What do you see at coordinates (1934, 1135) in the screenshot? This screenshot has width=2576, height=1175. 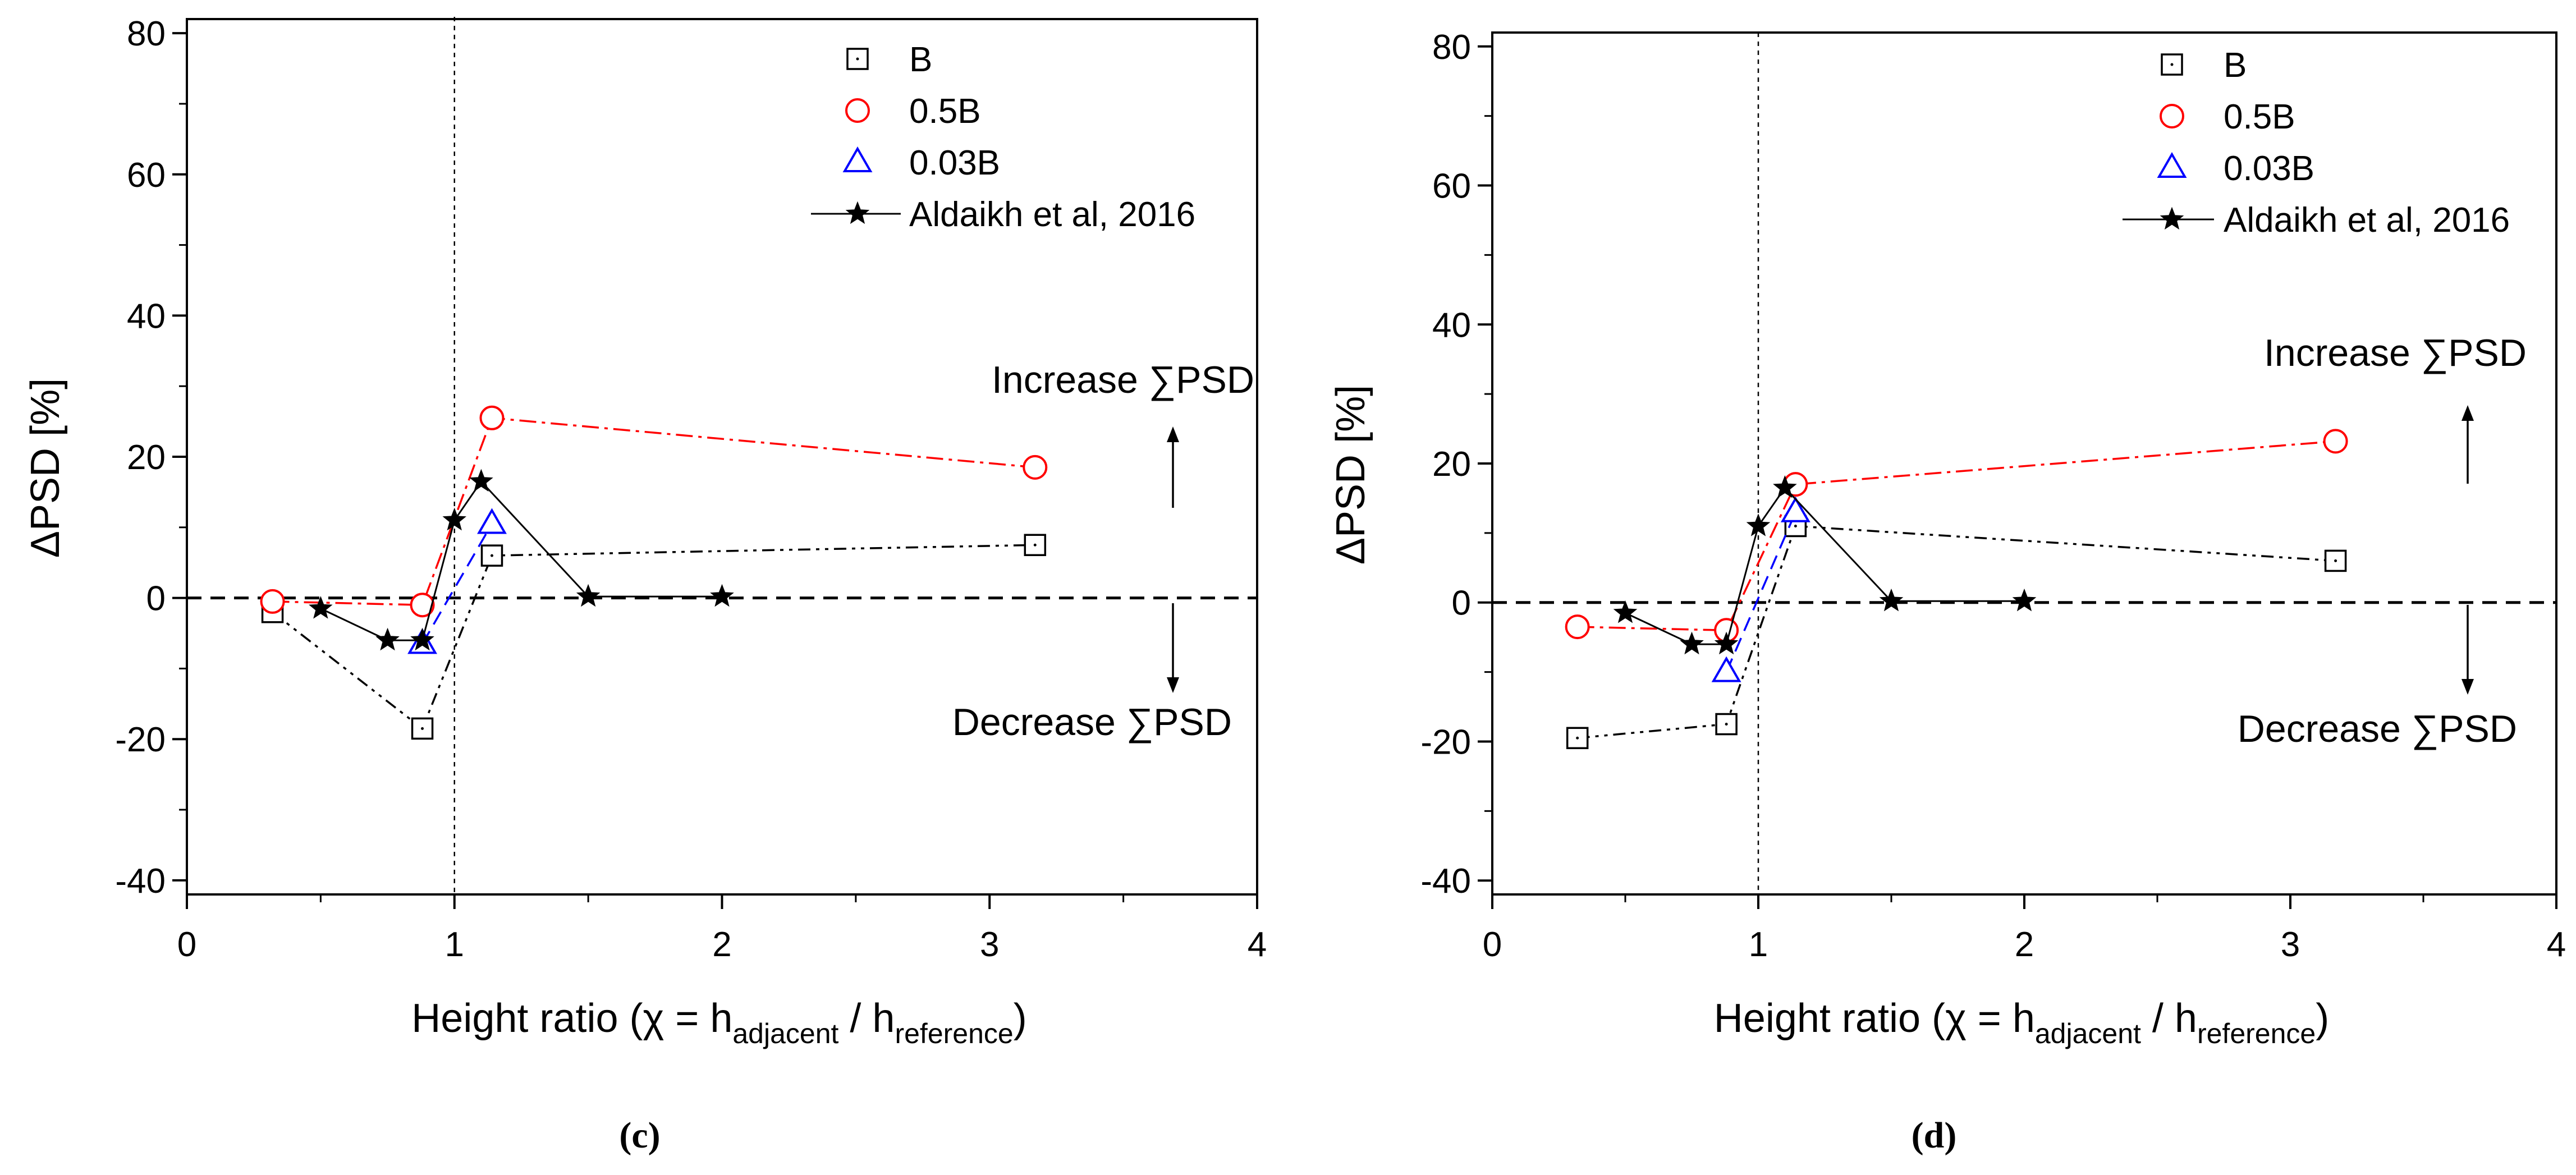 I see `panel-label: (d)` at bounding box center [1934, 1135].